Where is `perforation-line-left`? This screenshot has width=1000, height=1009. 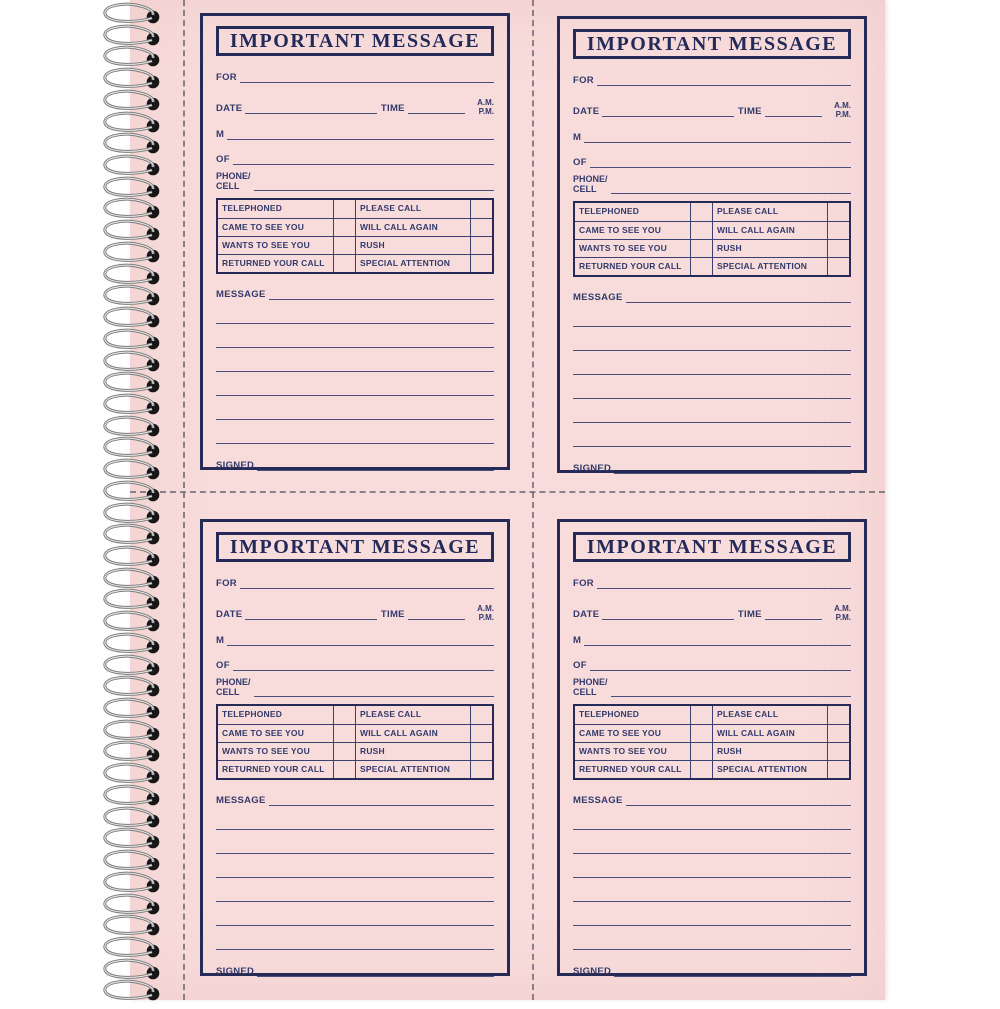
perforation-line-left is located at coordinates (184, 500).